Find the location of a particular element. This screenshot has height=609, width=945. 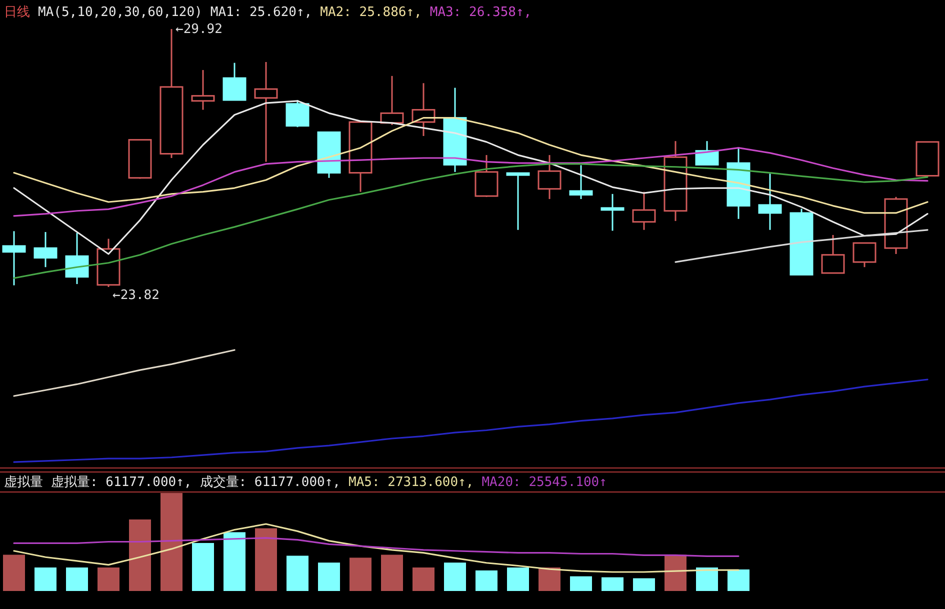

annotation: ←29.92 is located at coordinates (199, 29).